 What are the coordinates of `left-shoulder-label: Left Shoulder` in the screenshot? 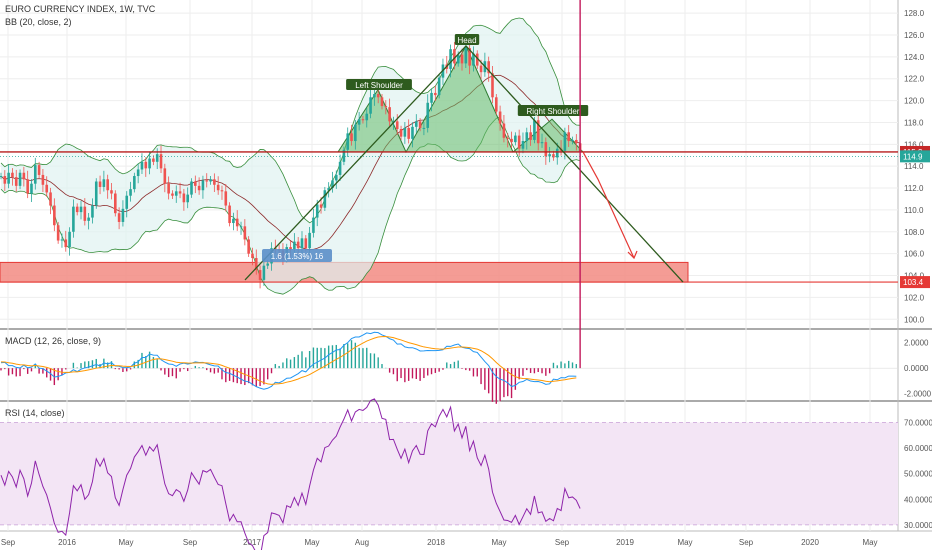 It's located at (379, 84).